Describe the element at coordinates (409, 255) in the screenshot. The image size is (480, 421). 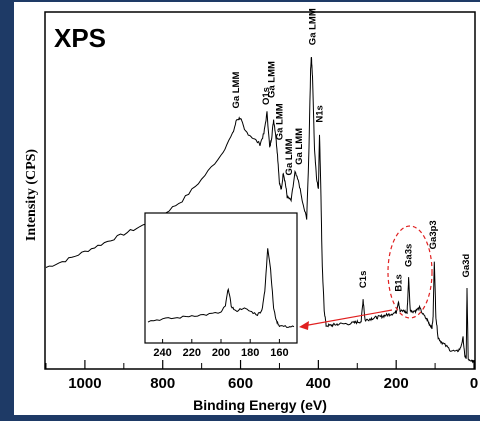
I see `peak-label: Ga3s` at that location.